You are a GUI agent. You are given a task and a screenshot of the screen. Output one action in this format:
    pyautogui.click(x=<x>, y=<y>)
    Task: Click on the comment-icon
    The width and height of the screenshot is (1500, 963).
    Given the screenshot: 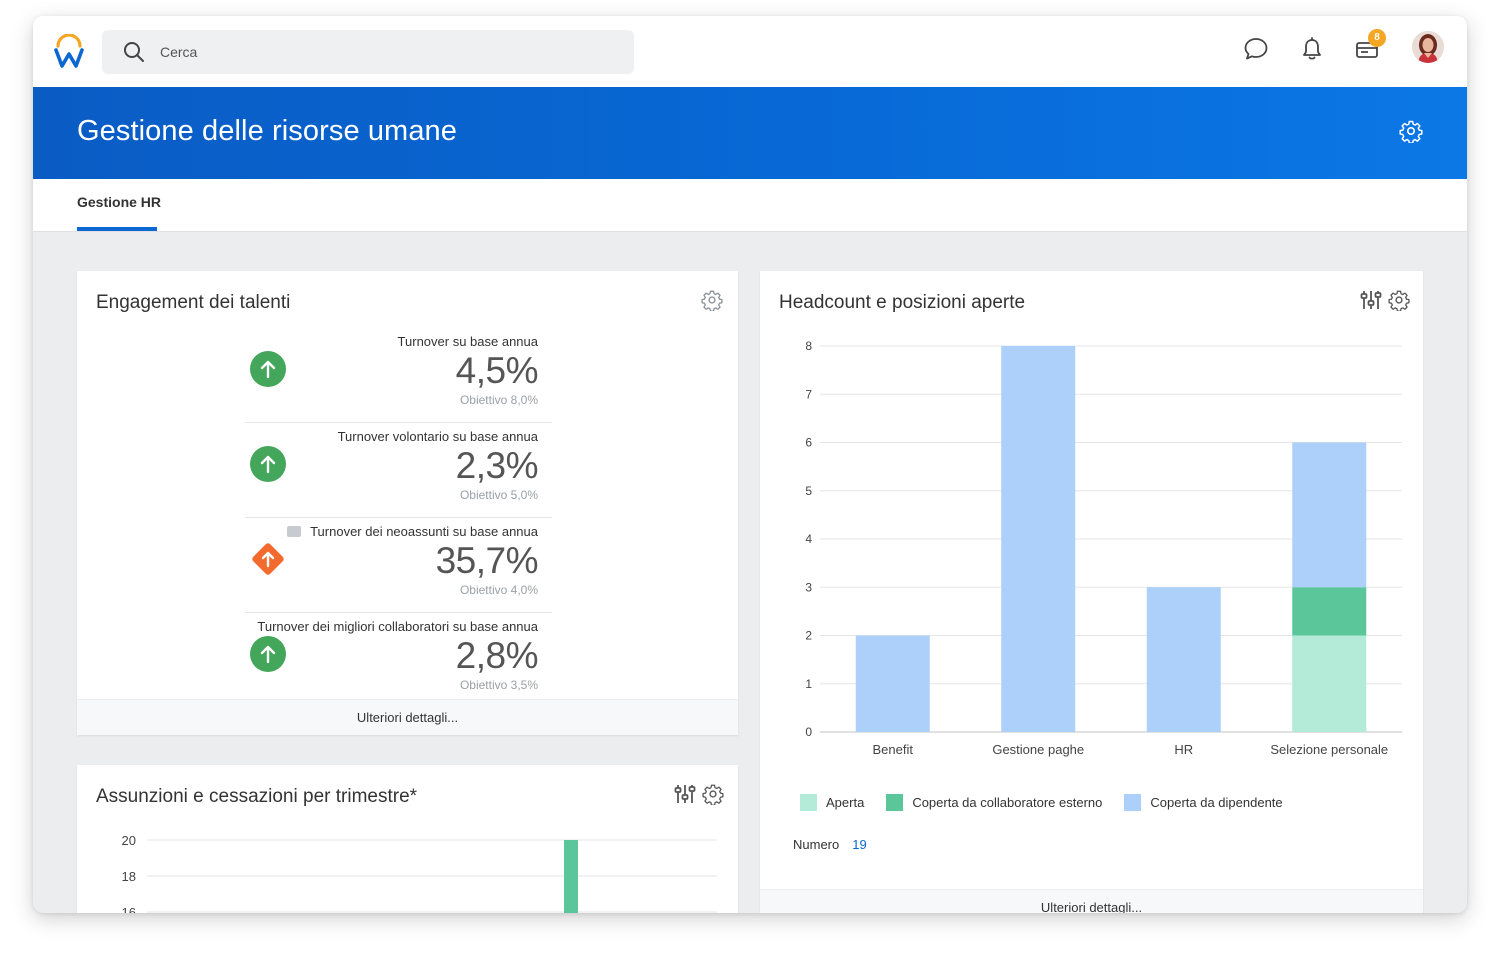 What is the action you would take?
    pyautogui.click(x=294, y=531)
    